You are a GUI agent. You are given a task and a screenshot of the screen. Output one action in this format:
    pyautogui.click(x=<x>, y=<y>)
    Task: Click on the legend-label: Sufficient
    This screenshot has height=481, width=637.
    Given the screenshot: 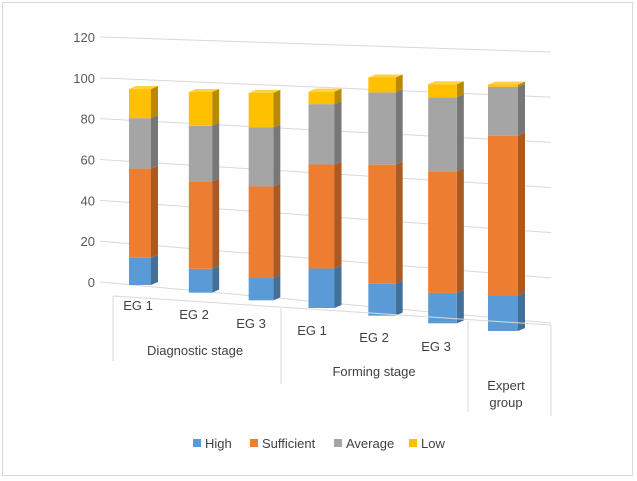 What is the action you would take?
    pyautogui.click(x=289, y=443)
    